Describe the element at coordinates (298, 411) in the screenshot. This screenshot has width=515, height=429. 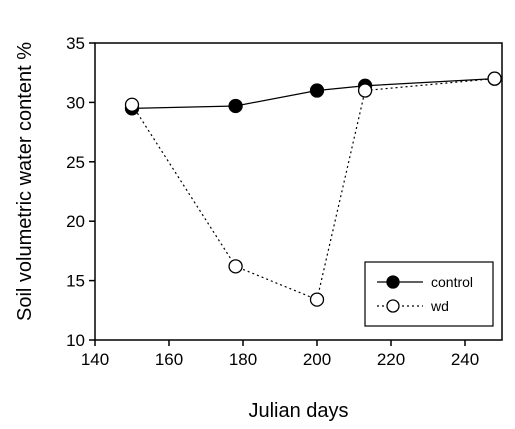
I see `x-axis-label: Julian days` at that location.